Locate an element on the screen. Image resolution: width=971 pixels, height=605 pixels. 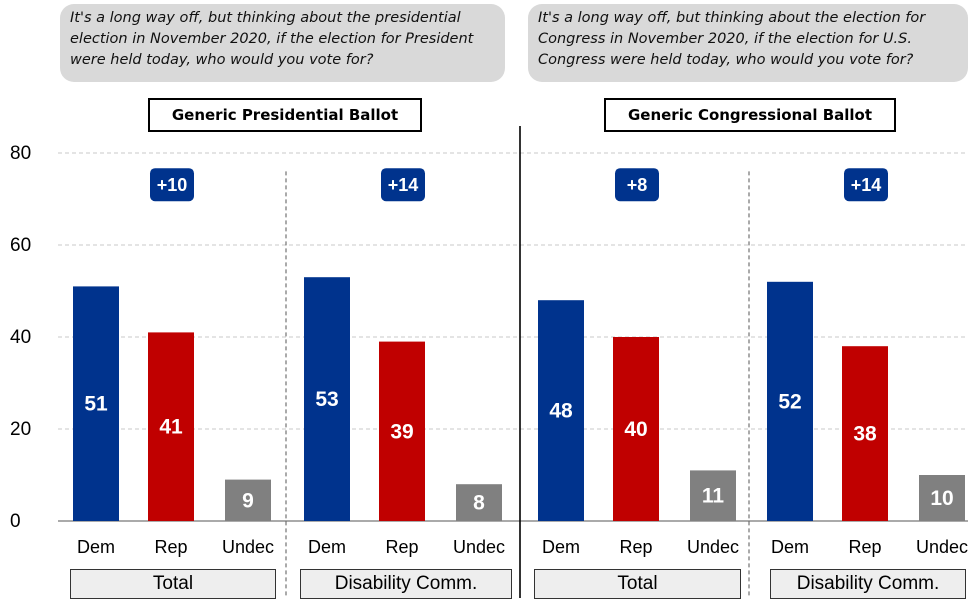
data-label: 39 is located at coordinates (401, 431).